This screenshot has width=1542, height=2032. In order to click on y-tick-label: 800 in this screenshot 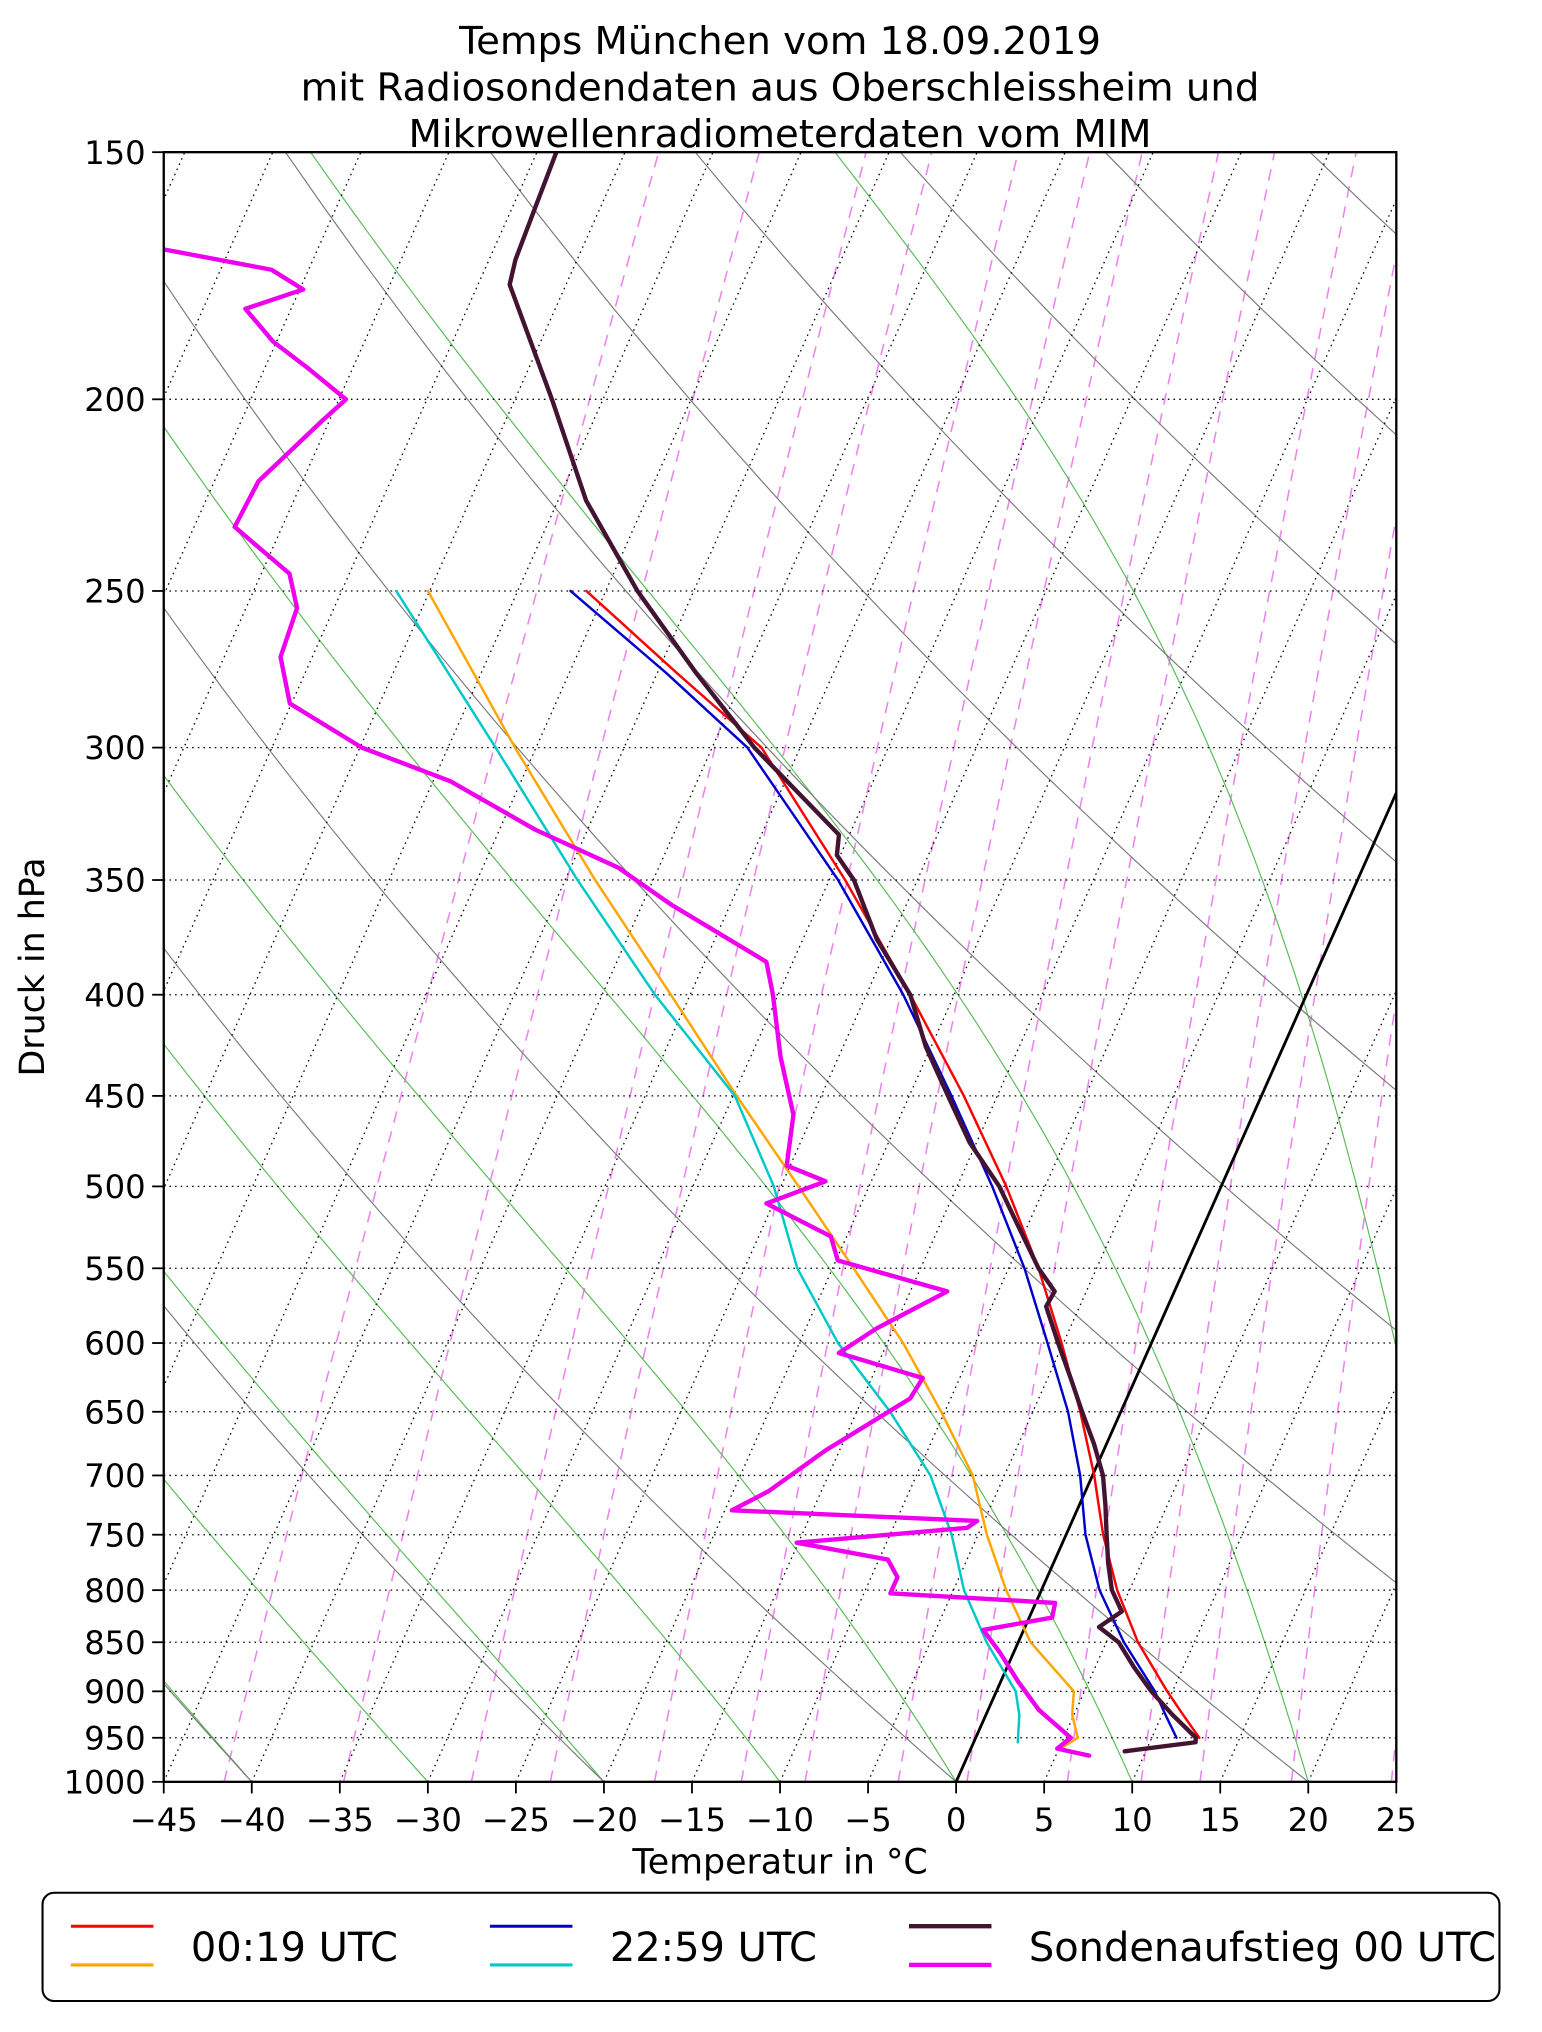, I will do `click(114, 1591)`.